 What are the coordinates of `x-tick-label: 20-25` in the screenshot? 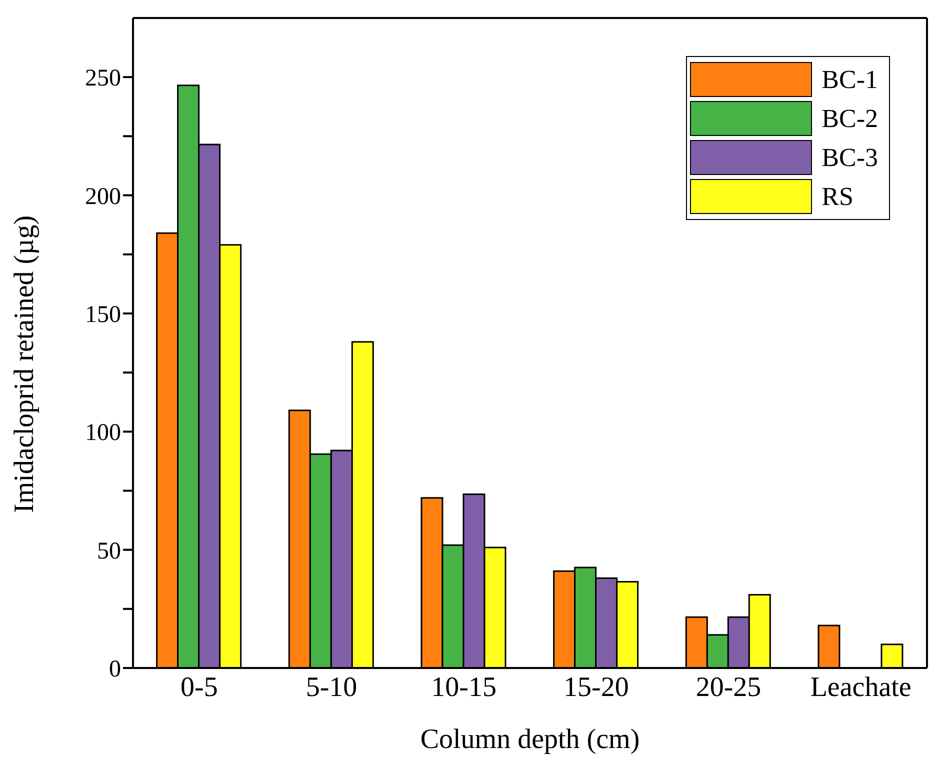 It's located at (729, 687).